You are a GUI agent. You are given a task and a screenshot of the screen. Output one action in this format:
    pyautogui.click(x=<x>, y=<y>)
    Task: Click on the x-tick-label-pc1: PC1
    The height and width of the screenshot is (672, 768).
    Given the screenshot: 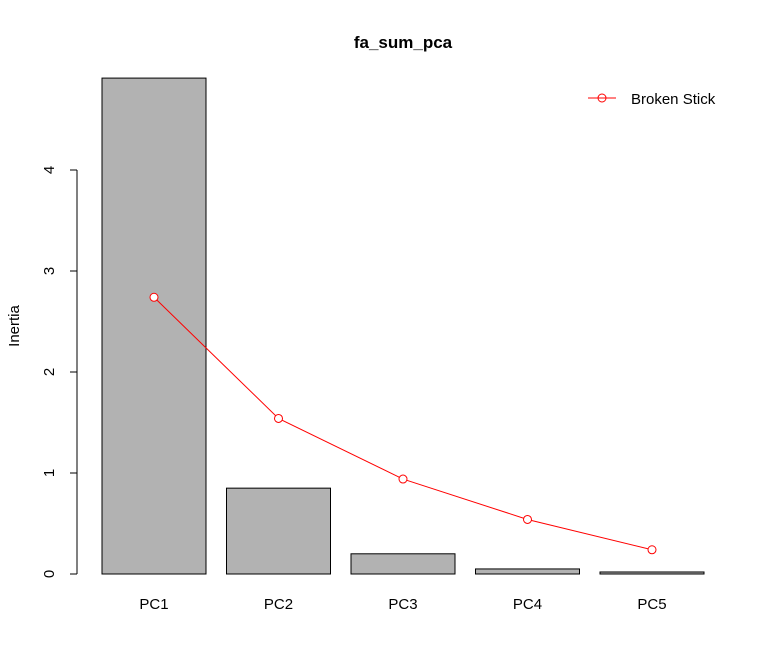 What is the action you would take?
    pyautogui.click(x=153, y=604)
    